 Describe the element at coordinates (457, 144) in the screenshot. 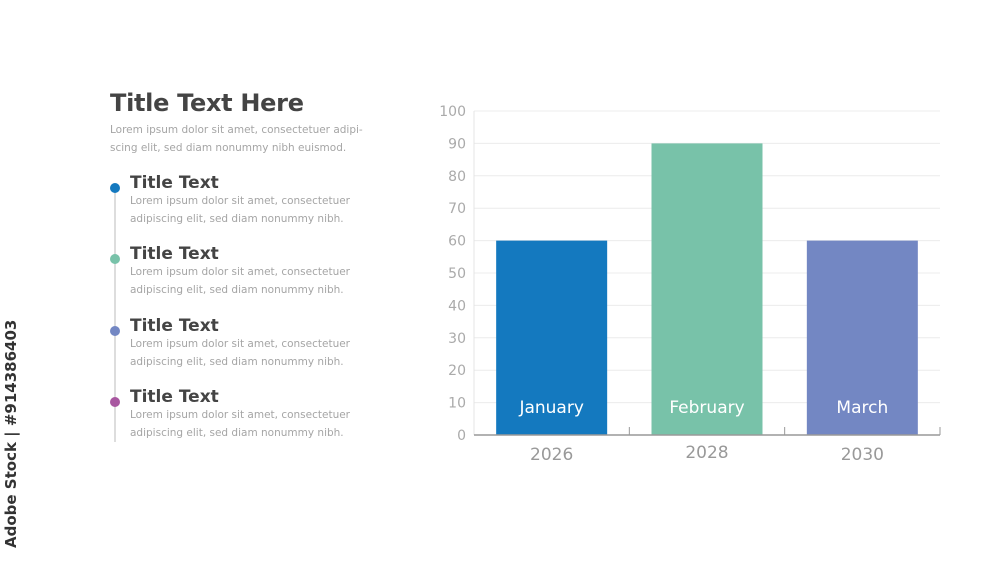

I see `y-tick-label: 90` at that location.